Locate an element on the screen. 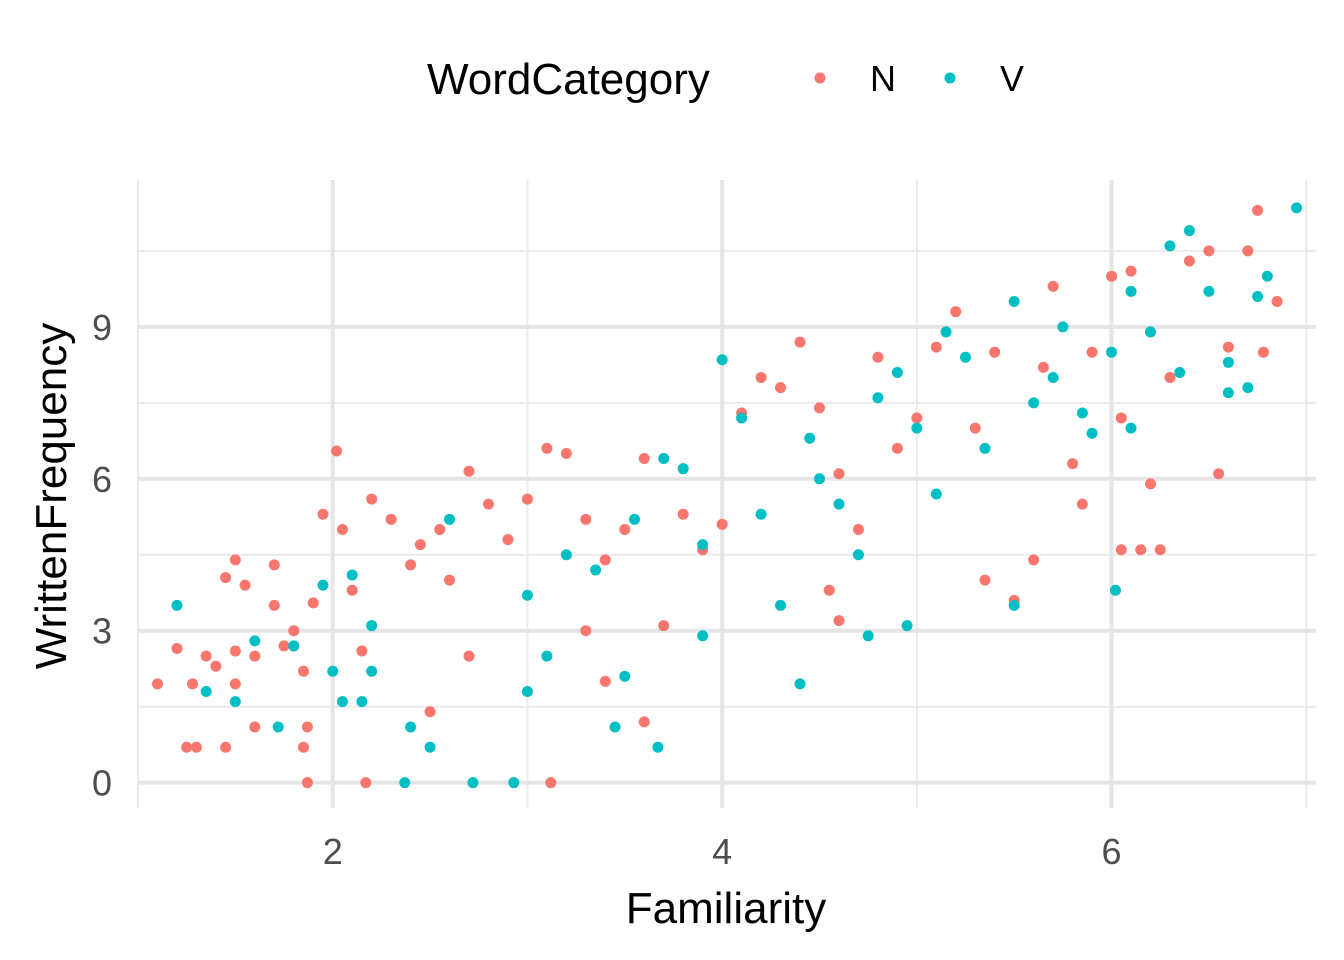 This screenshot has height=960, width=1344. legend-key-V is located at coordinates (950, 78).